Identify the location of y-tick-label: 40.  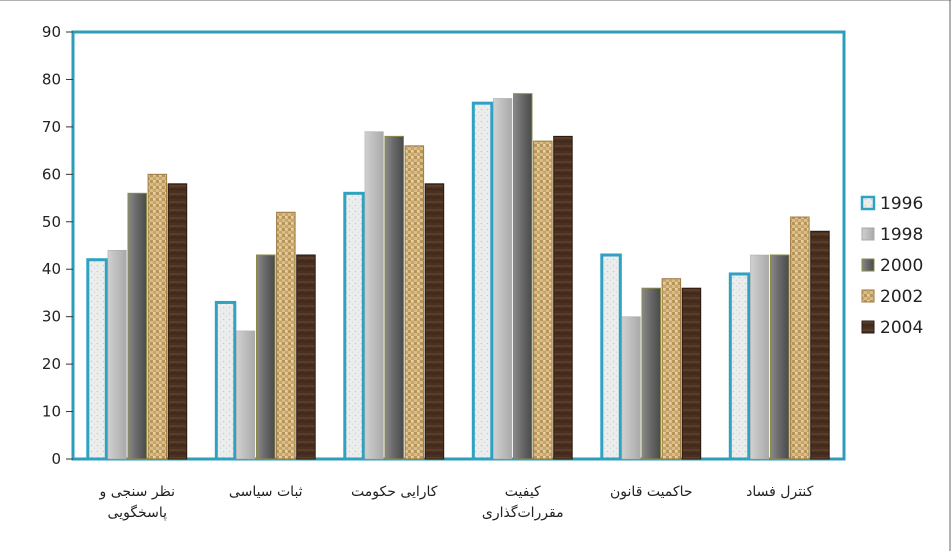
(51, 269).